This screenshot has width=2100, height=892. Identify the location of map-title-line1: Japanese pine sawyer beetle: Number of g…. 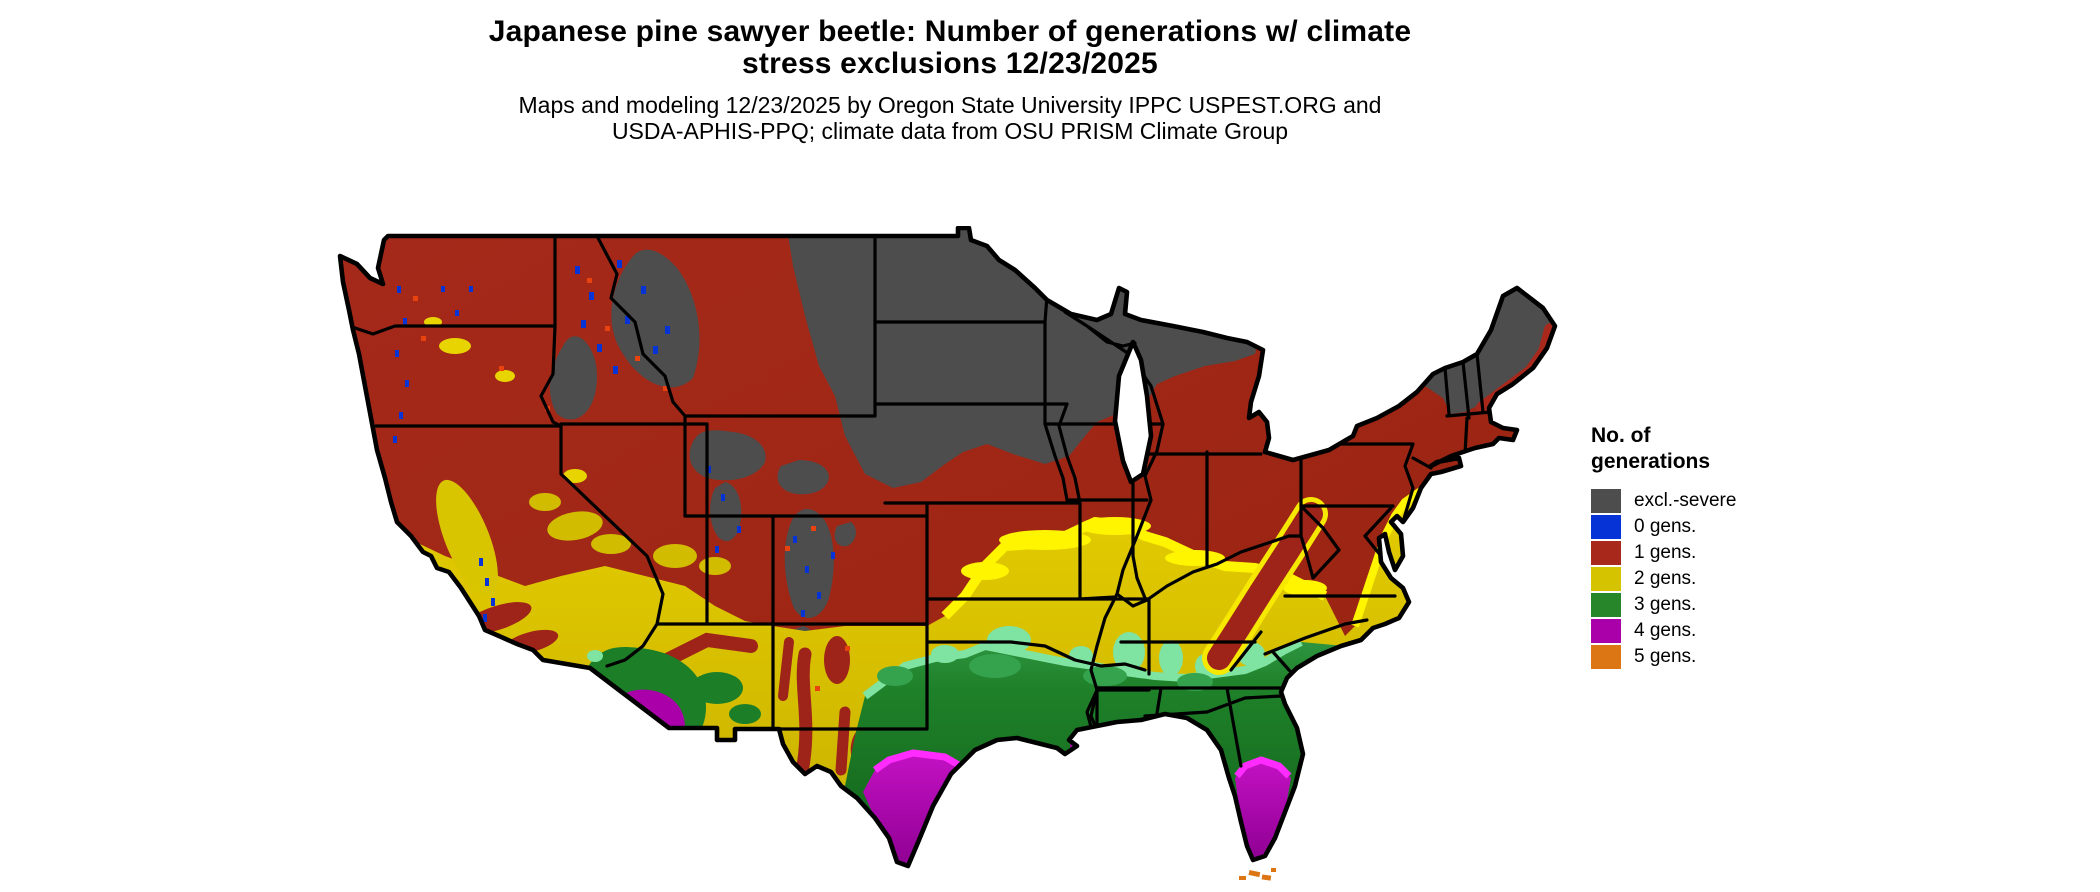
(950, 31).